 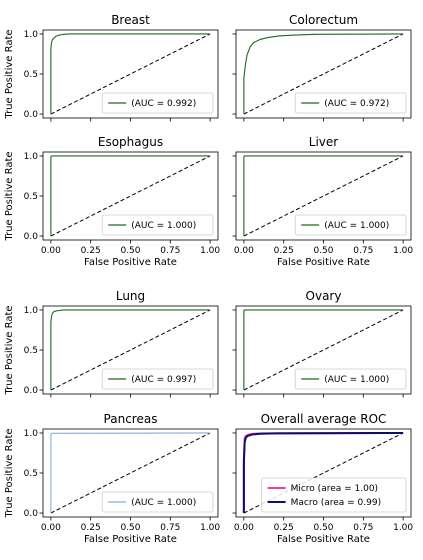 What do you see at coordinates (356, 104) in the screenshot?
I see `legend-label: (AUC = 0.972)` at bounding box center [356, 104].